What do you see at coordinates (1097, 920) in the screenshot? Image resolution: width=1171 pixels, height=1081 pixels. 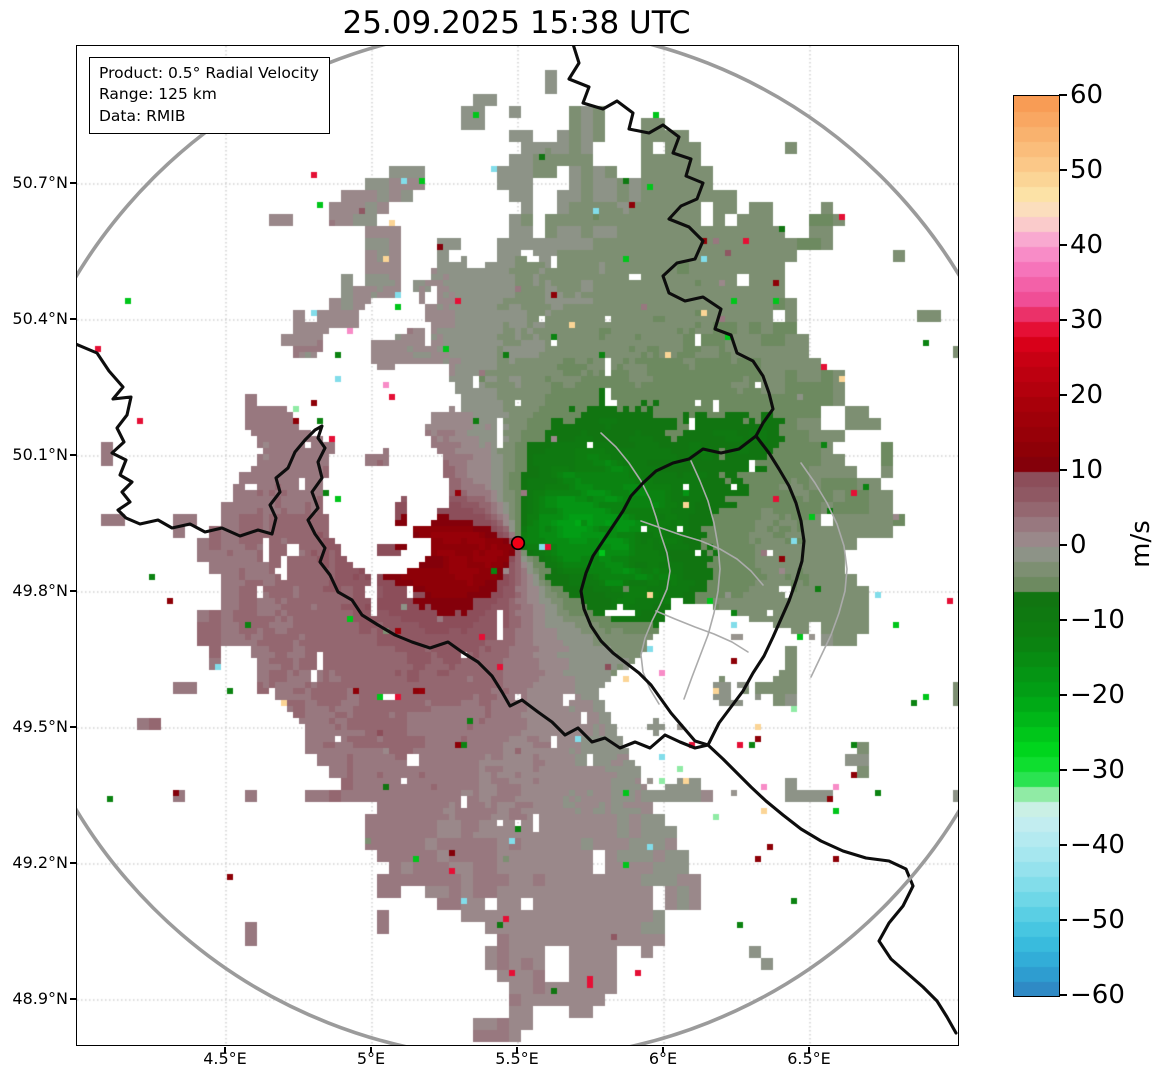 I see `colorbar-tick-label: −50` at bounding box center [1097, 920].